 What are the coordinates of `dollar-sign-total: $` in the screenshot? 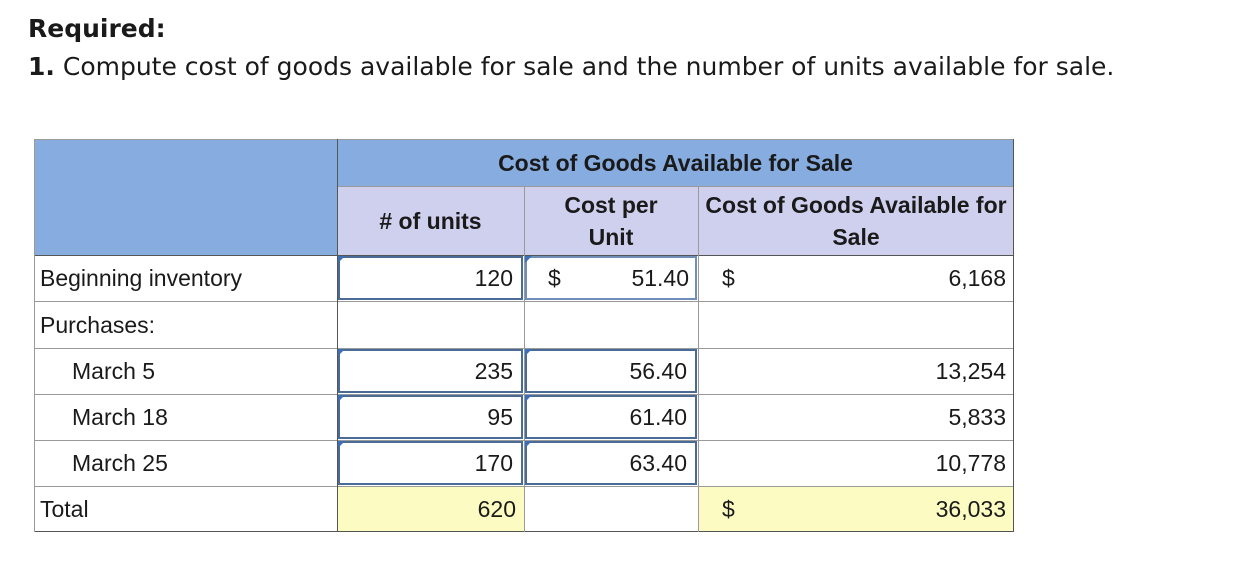 It's located at (728, 509).